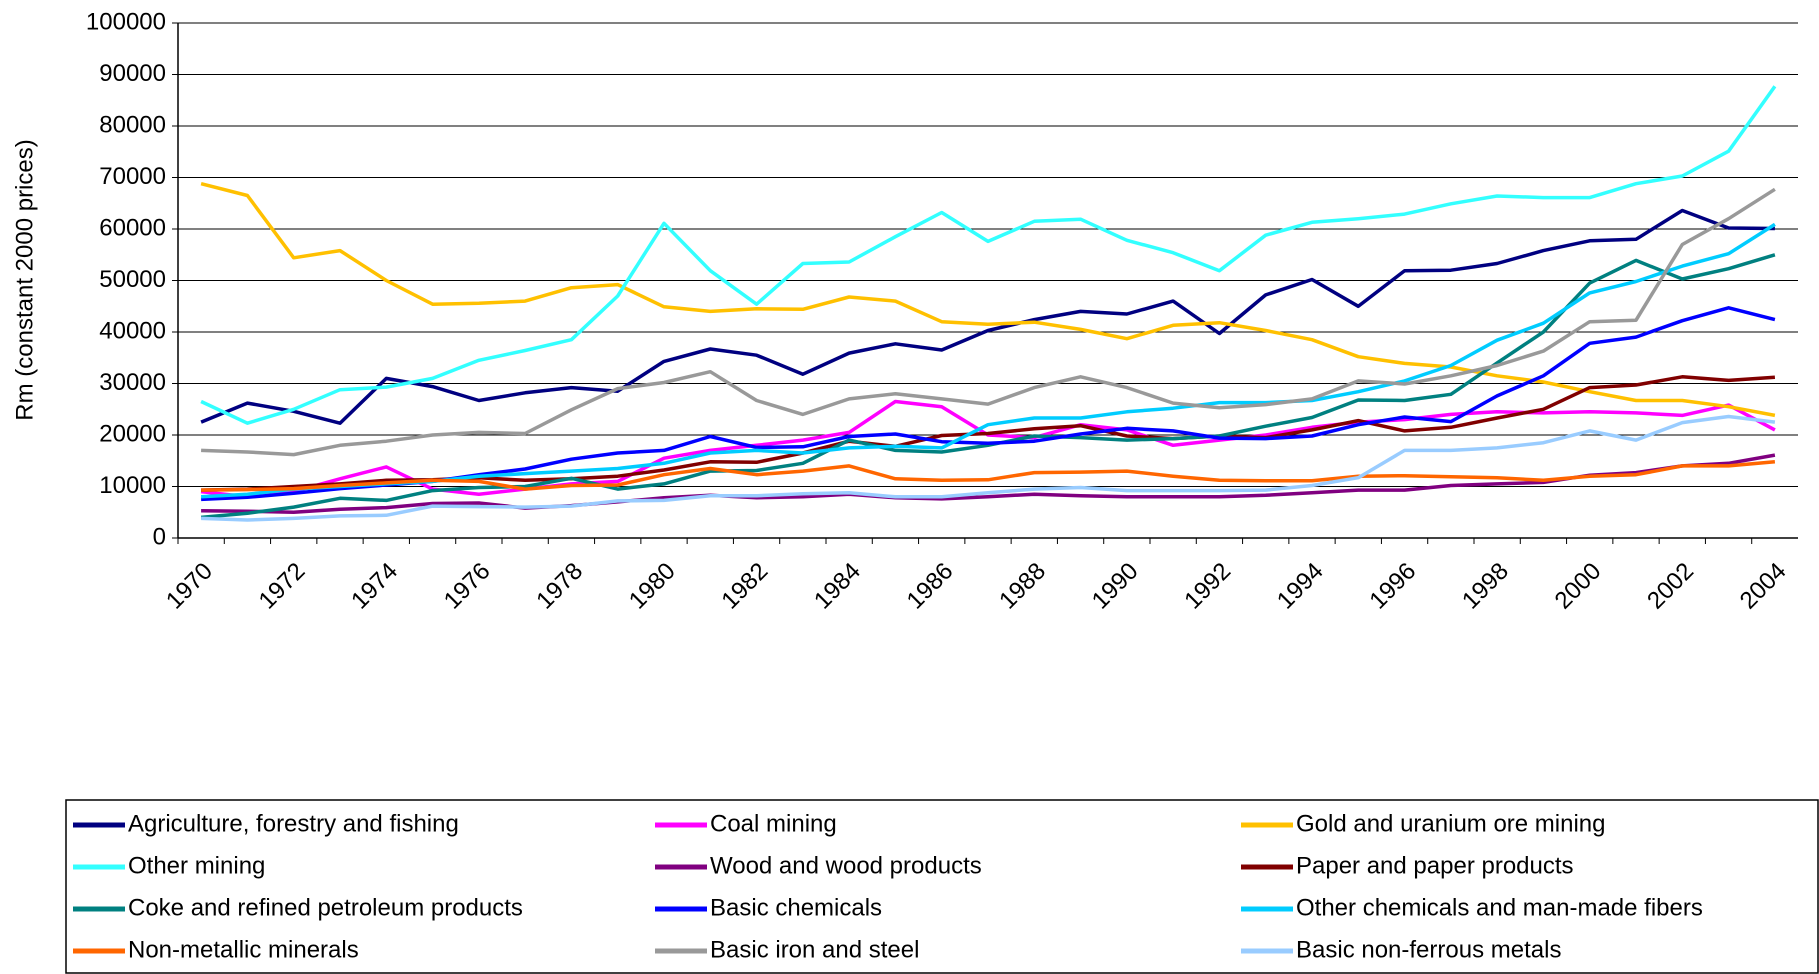 The image size is (1819, 974). I want to click on y-tick-label: 70000, so click(132, 176).